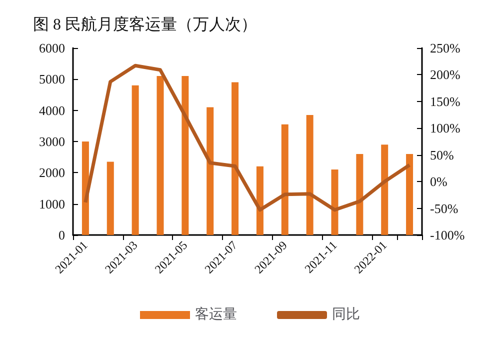 Image resolution: width=500 pixels, height=343 pixels. What do you see at coordinates (442, 154) in the screenshot?
I see `y2-tick-label: 50%` at bounding box center [442, 154].